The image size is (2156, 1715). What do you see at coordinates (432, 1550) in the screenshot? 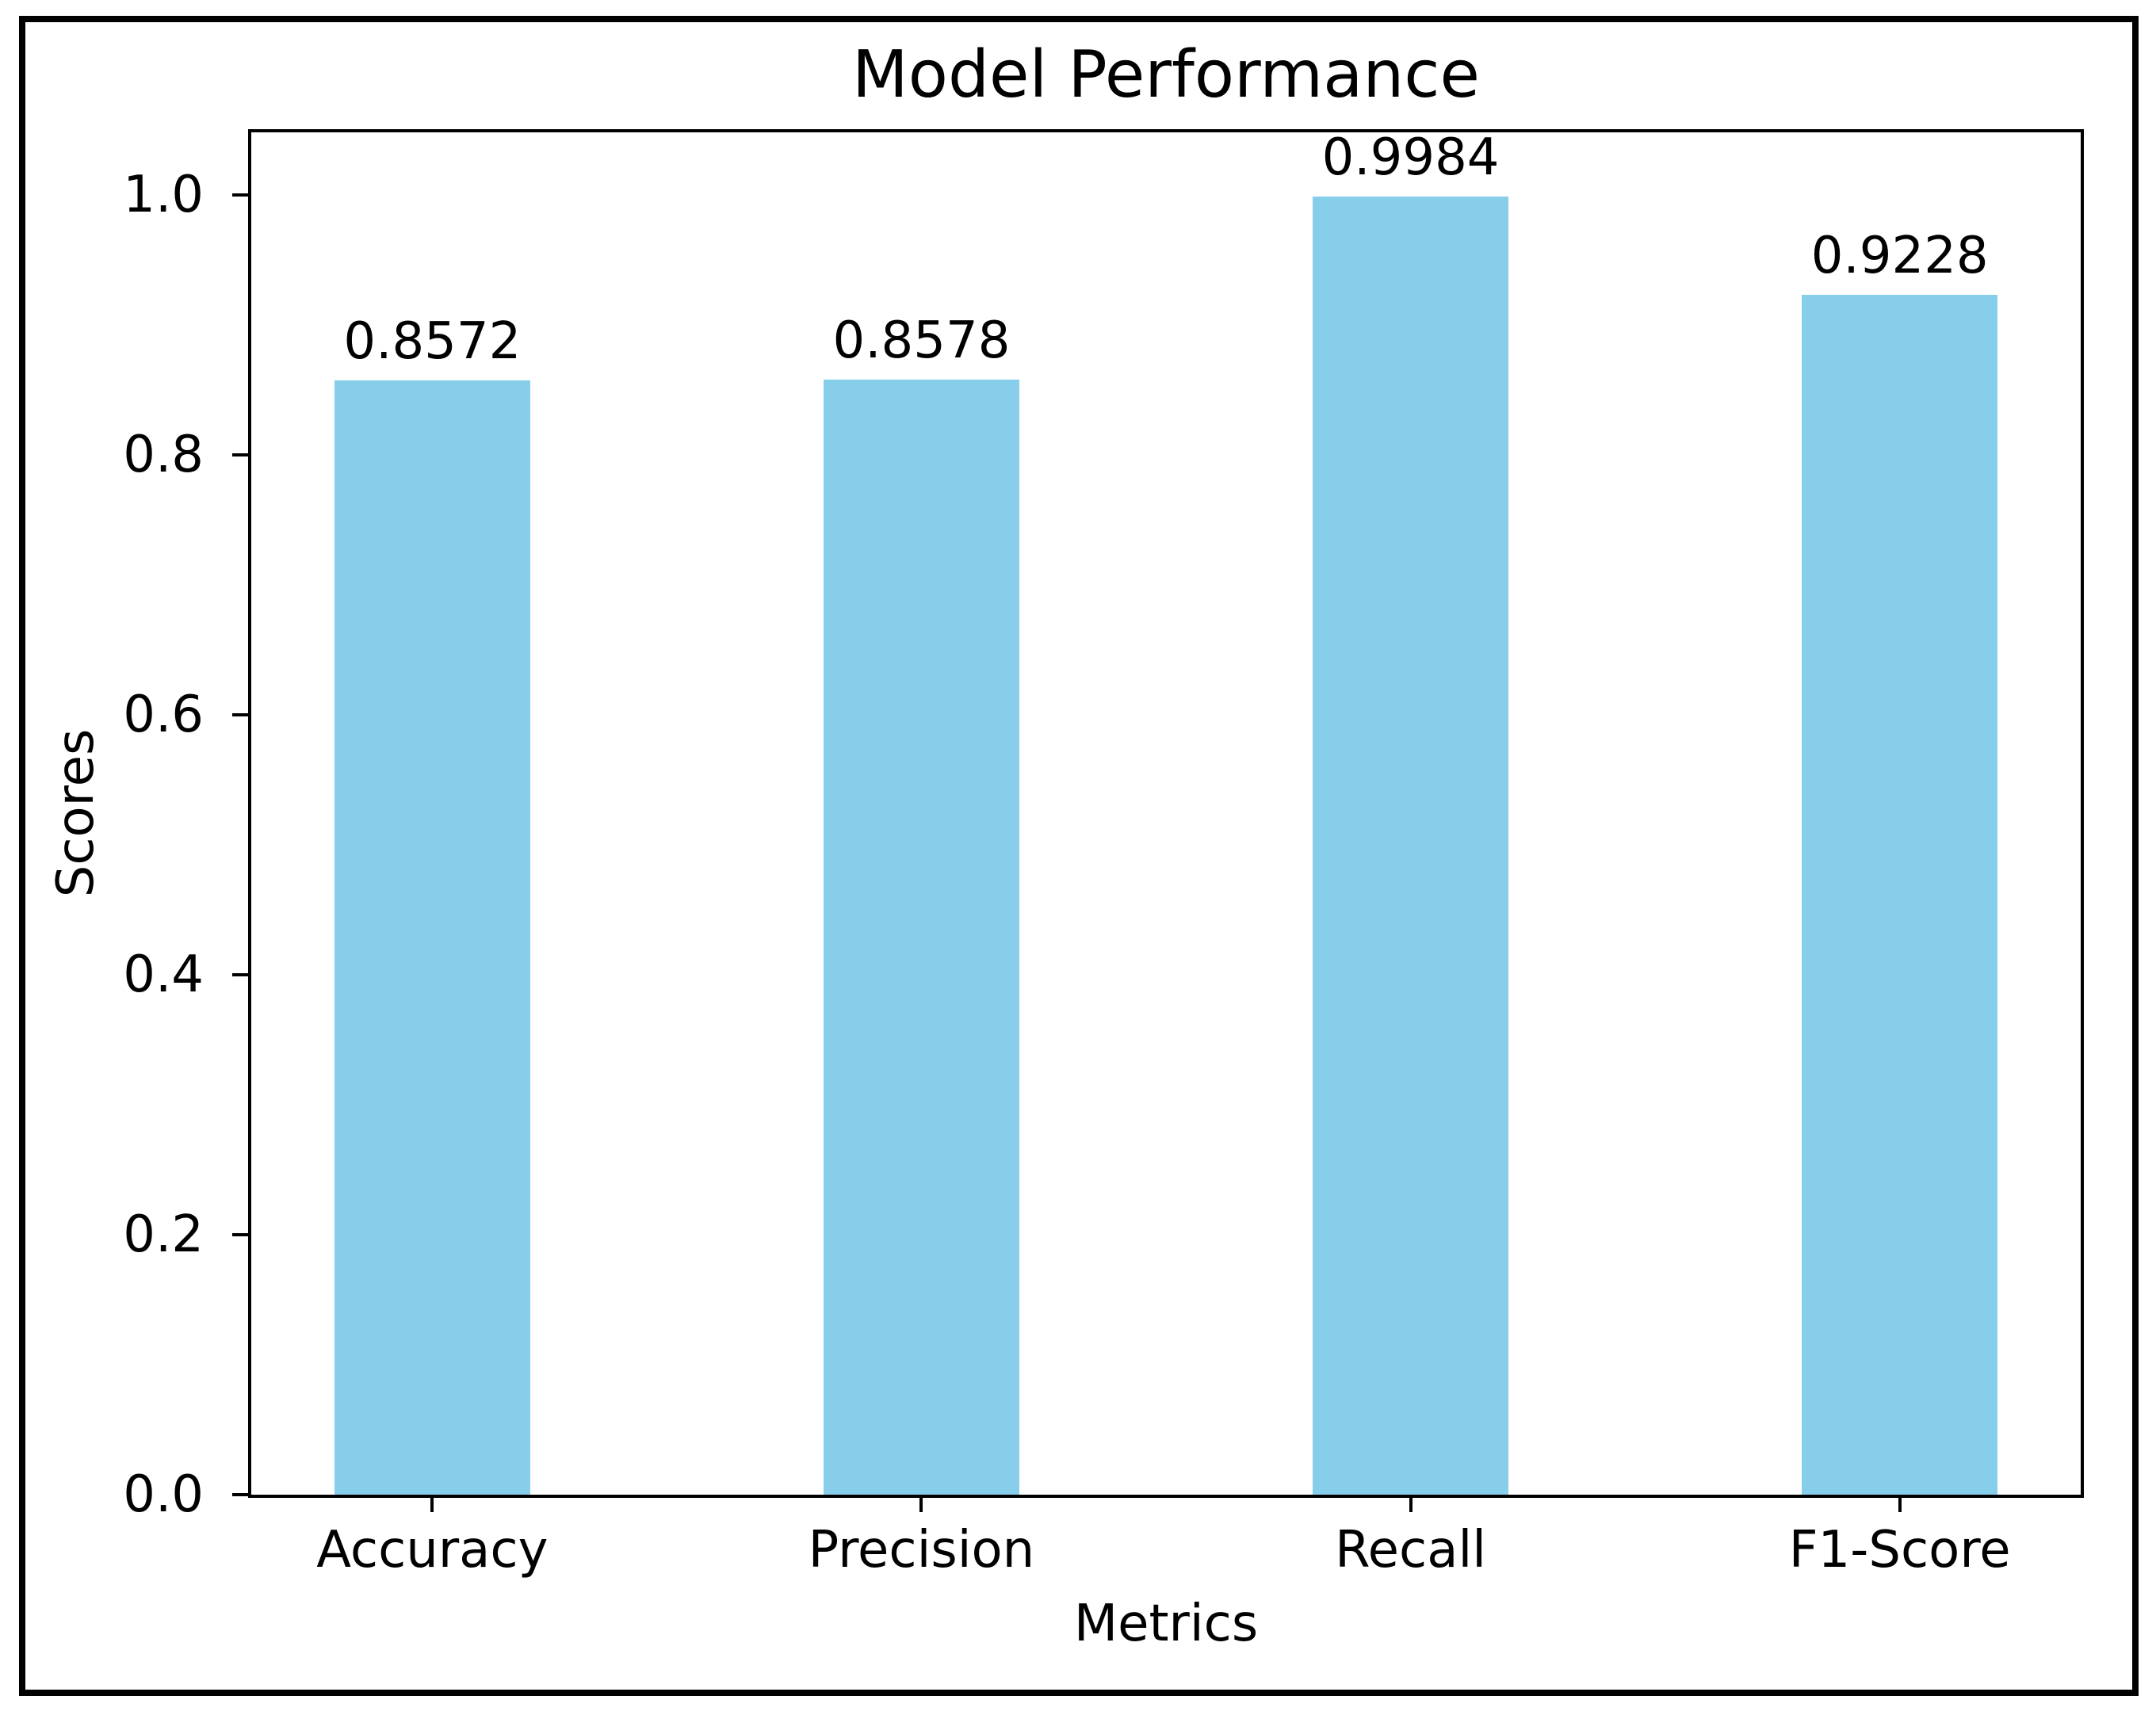
I see `x-tick-label: Accuracy` at bounding box center [432, 1550].